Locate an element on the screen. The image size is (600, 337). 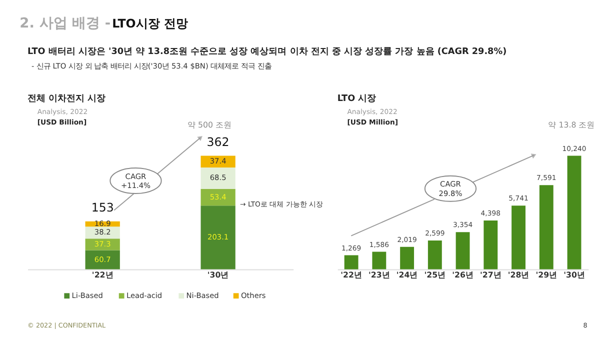
text: LTO시장 전망 is located at coordinates (150, 23).